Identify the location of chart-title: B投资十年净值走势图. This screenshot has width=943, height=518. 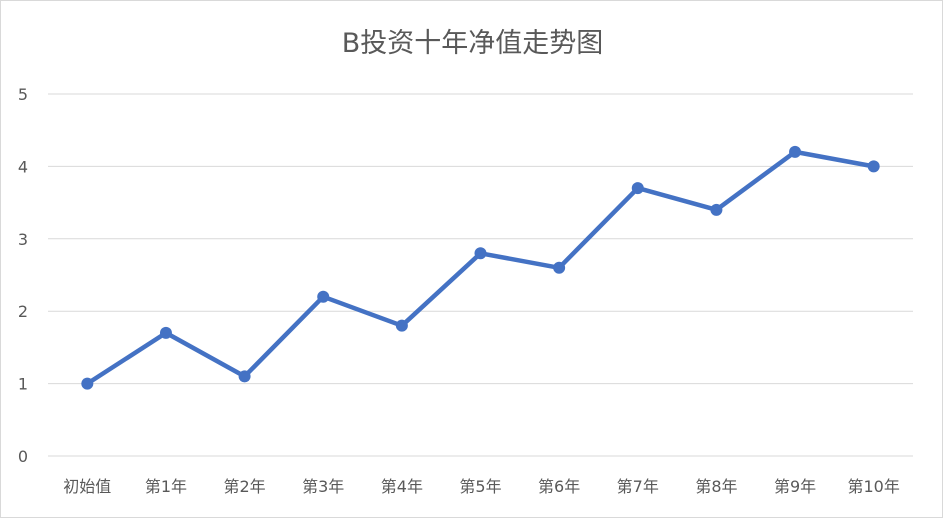
(472, 43).